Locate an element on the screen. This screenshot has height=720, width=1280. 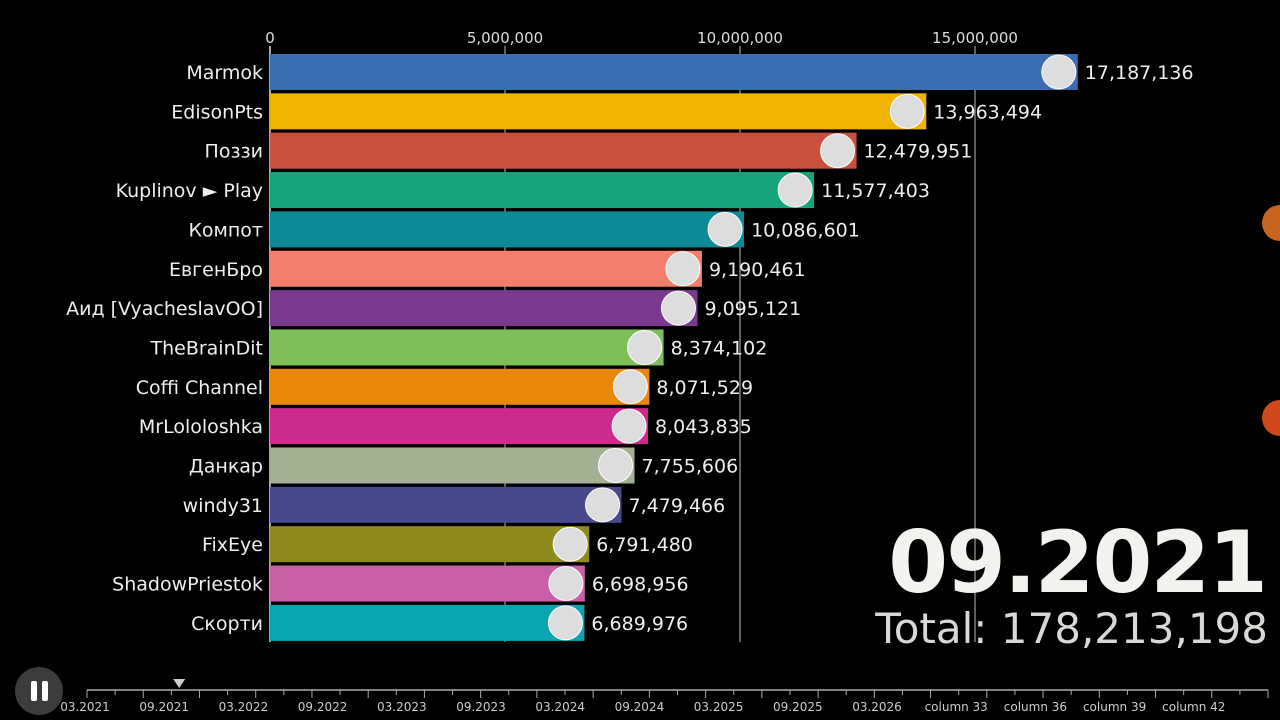
record-button is located at coordinates (1271, 418).